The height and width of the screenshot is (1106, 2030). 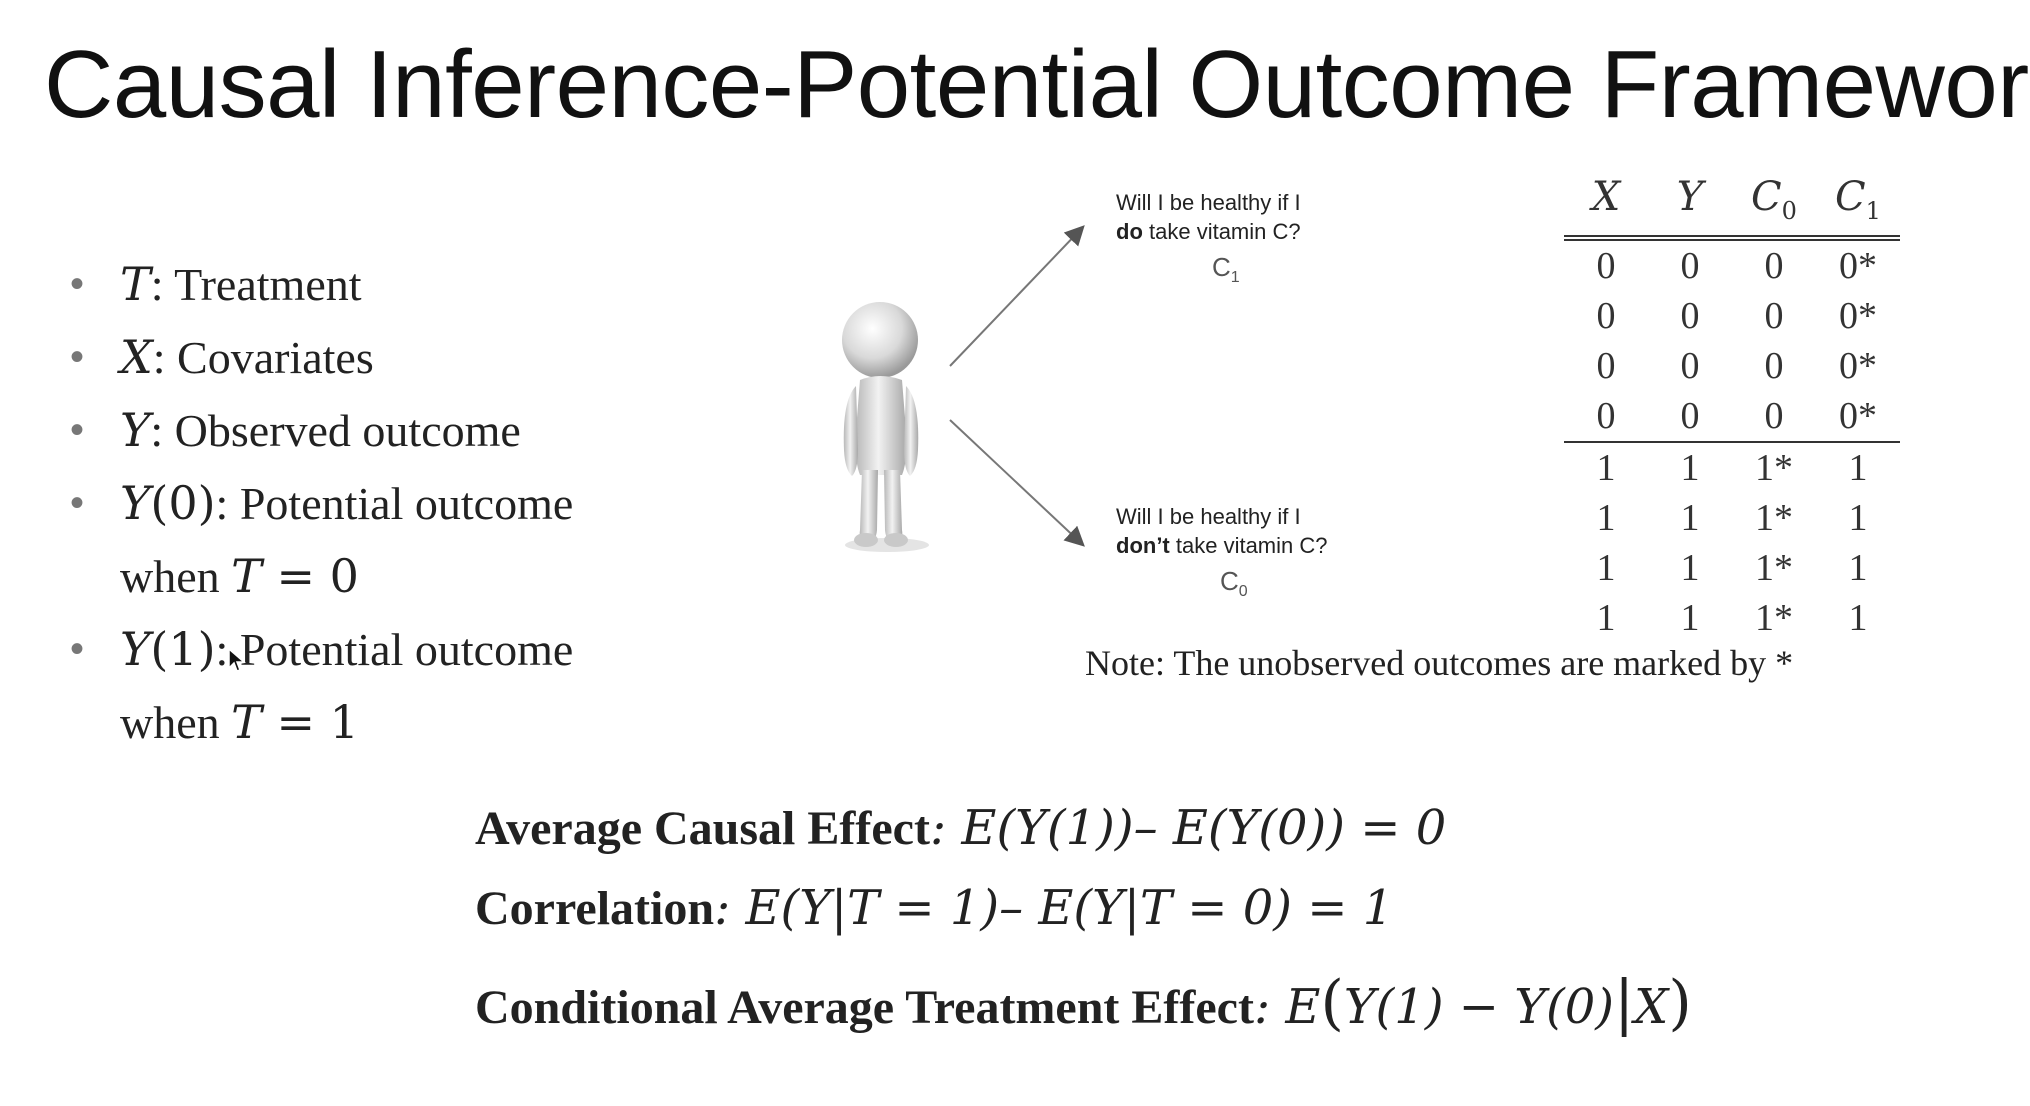 I want to click on list-item: Y: Observed outcome, so click(x=321, y=430).